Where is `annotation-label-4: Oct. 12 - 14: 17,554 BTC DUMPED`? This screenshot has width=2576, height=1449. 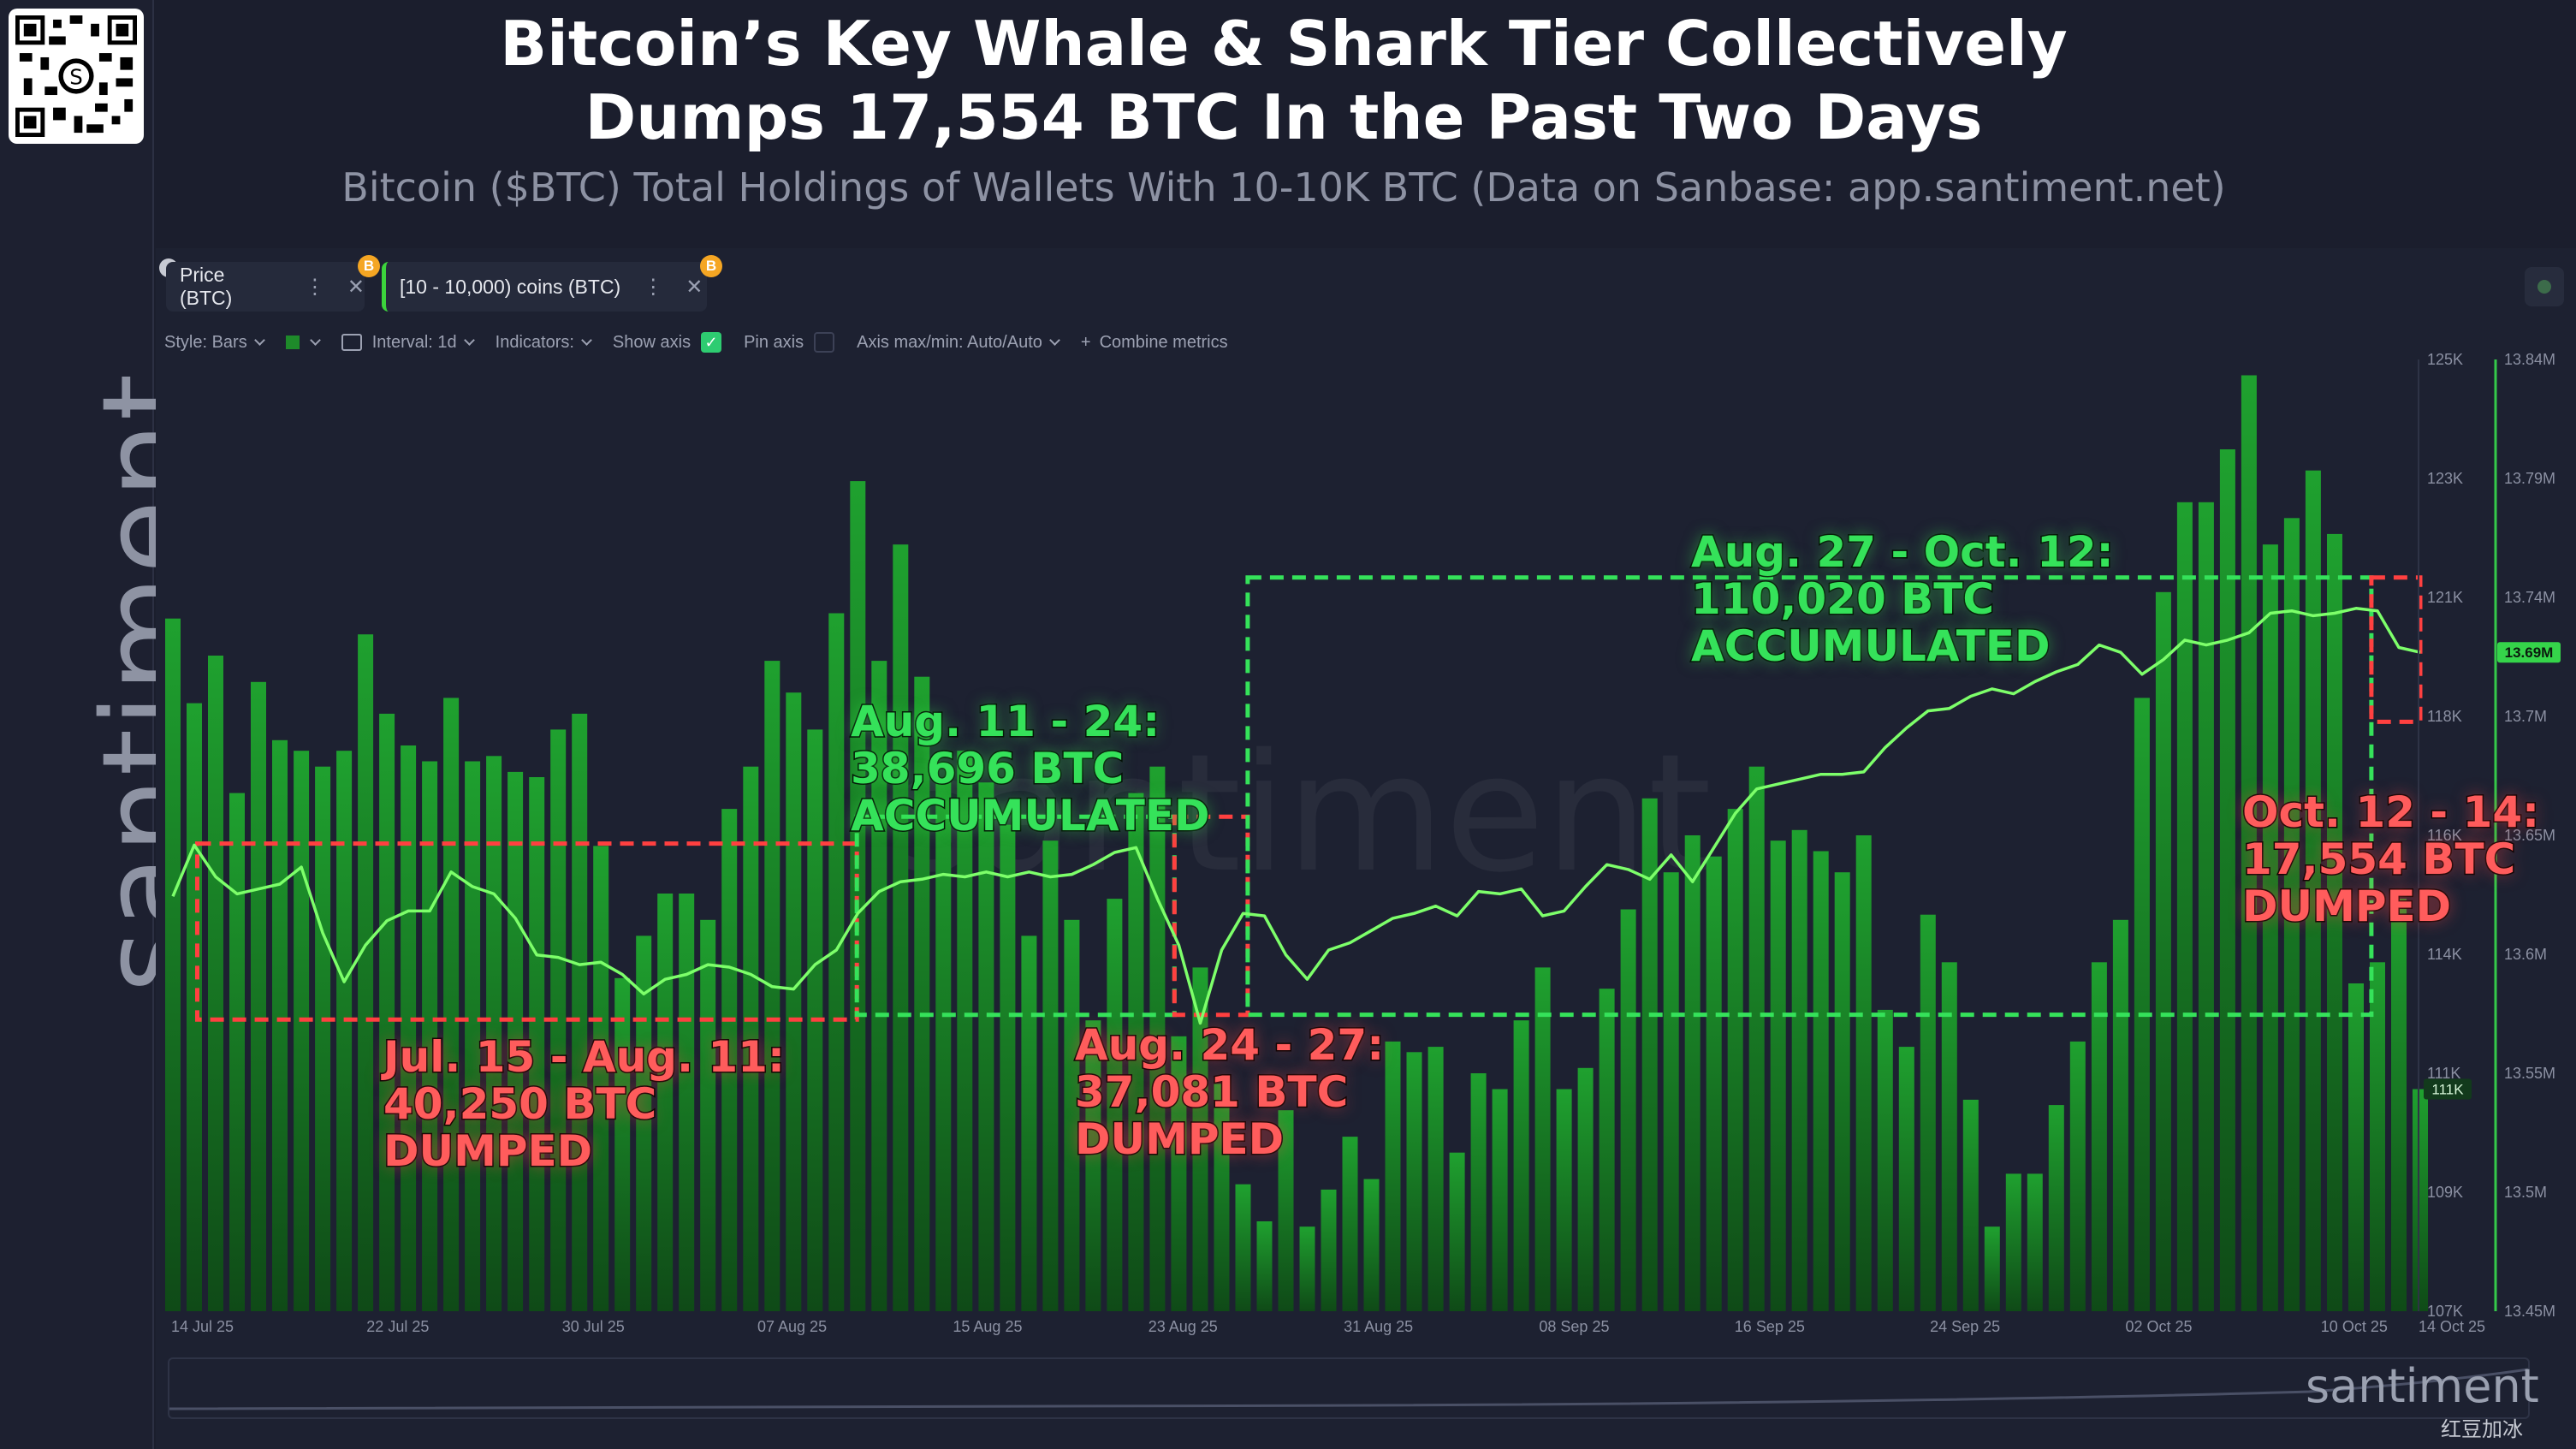 annotation-label-4: Oct. 12 - 14: 17,554 BTC DUMPED is located at coordinates (2390, 859).